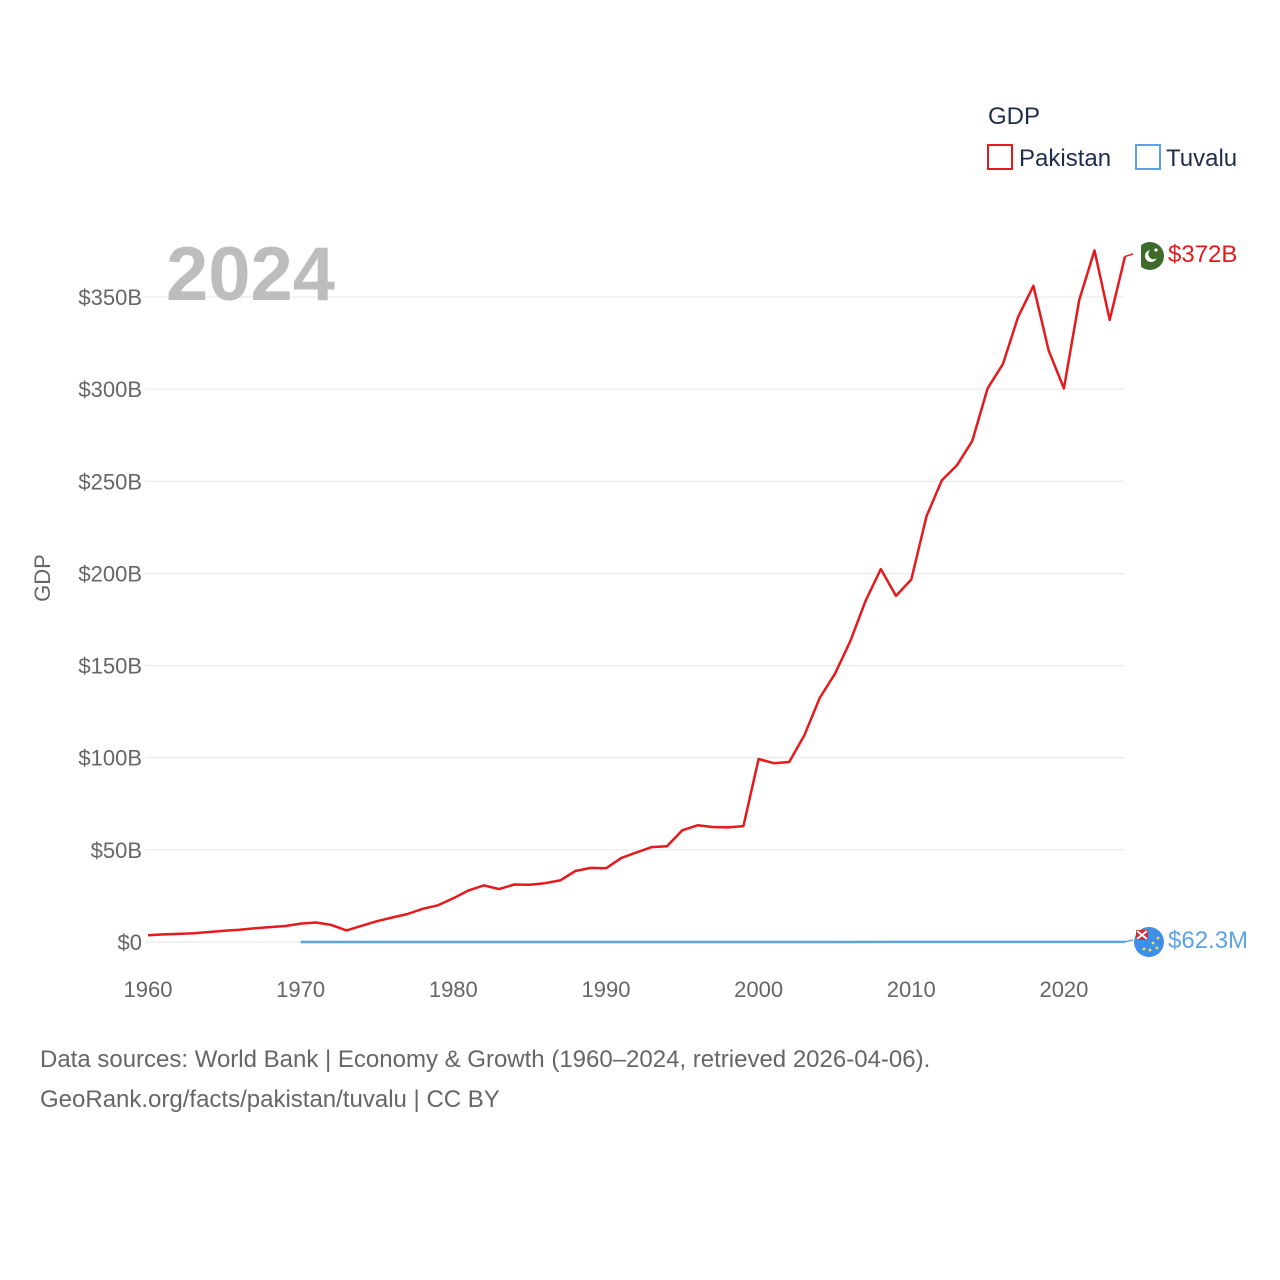  I want to click on x-tick-label: 2010, so click(911, 989).